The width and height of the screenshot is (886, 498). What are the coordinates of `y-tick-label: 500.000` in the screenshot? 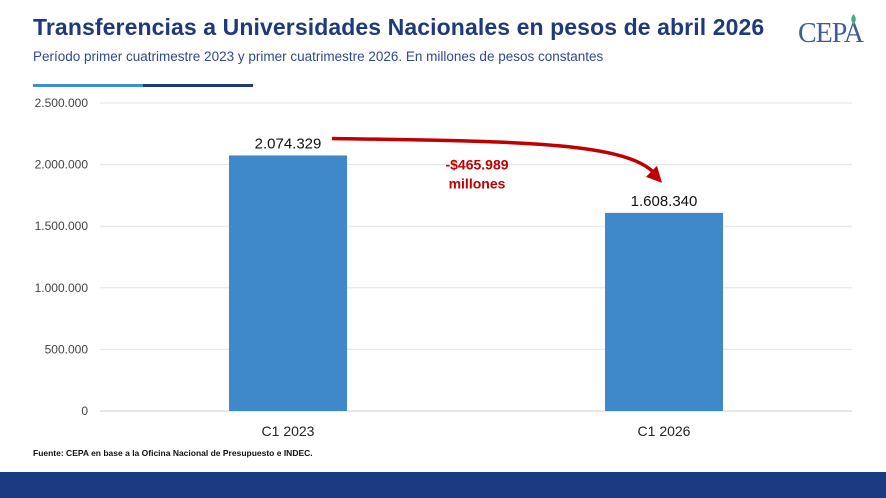 It's located at (67, 349).